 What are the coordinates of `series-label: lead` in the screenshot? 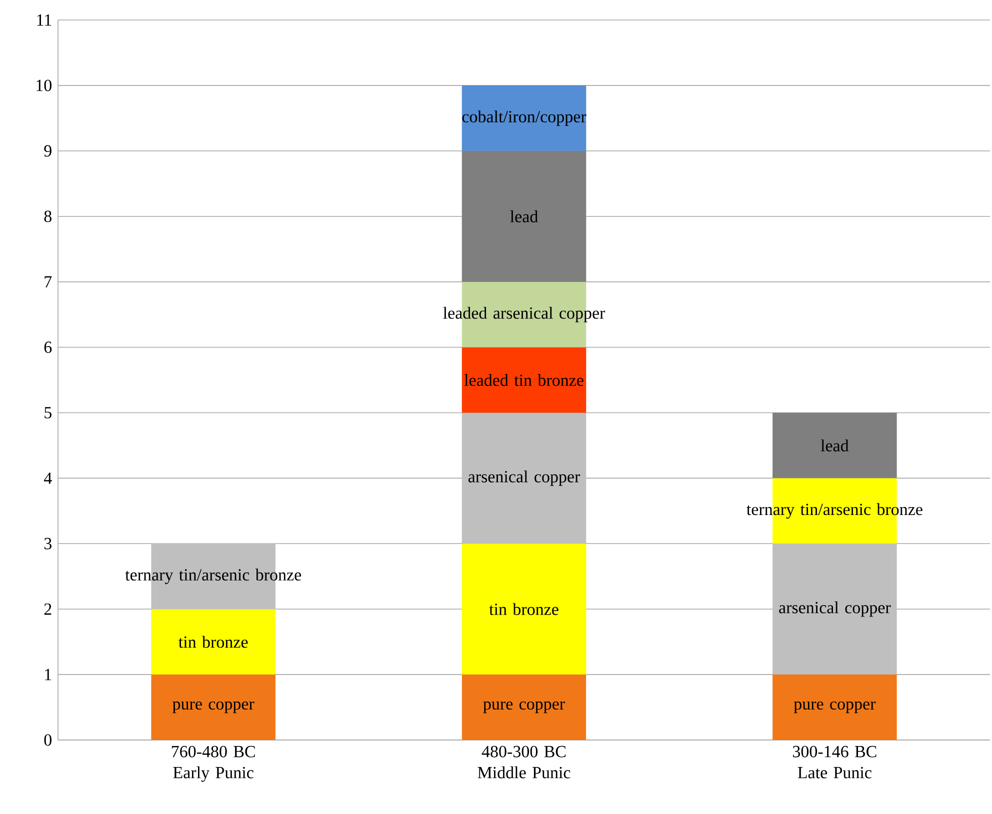 It's located at (834, 445).